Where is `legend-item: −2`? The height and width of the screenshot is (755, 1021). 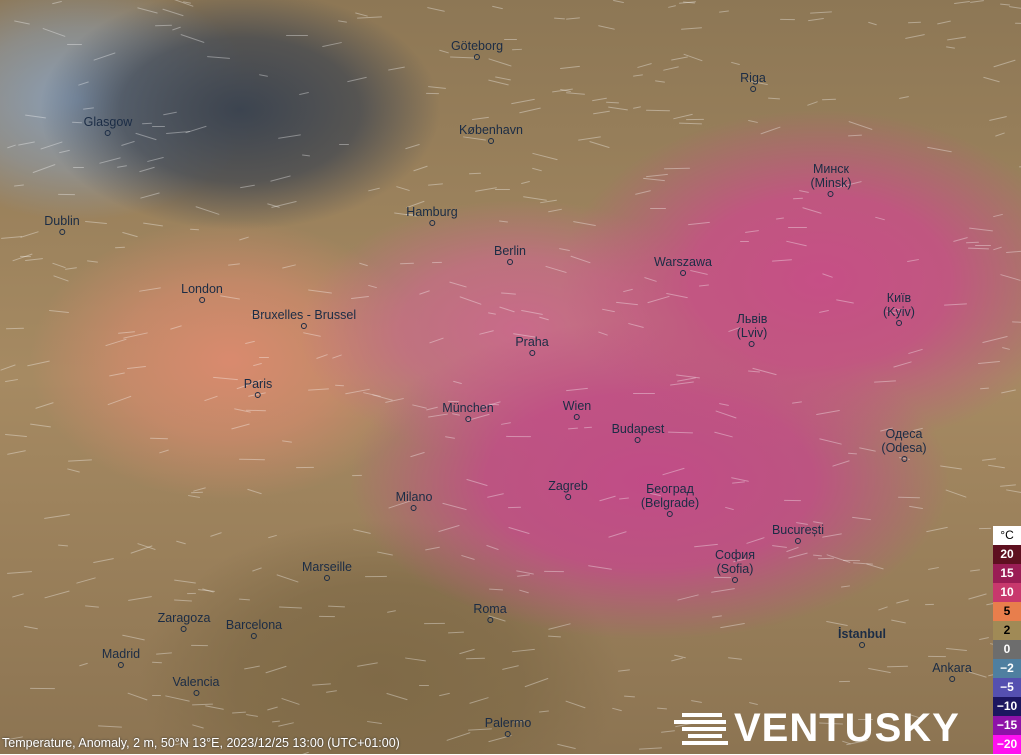
legend-item: −2 is located at coordinates (1007, 668).